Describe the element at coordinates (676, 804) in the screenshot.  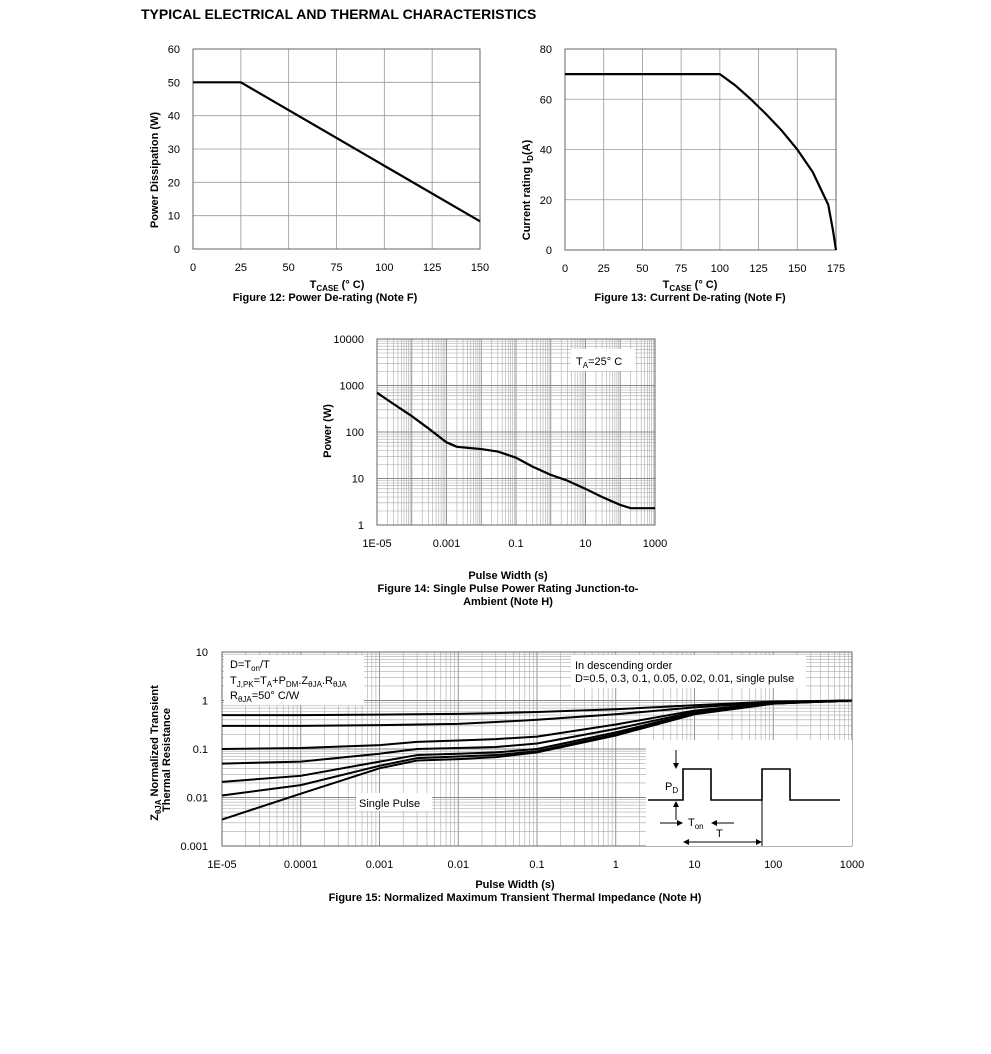
I see `fig15-inset-pd-arrowhead-up` at that location.